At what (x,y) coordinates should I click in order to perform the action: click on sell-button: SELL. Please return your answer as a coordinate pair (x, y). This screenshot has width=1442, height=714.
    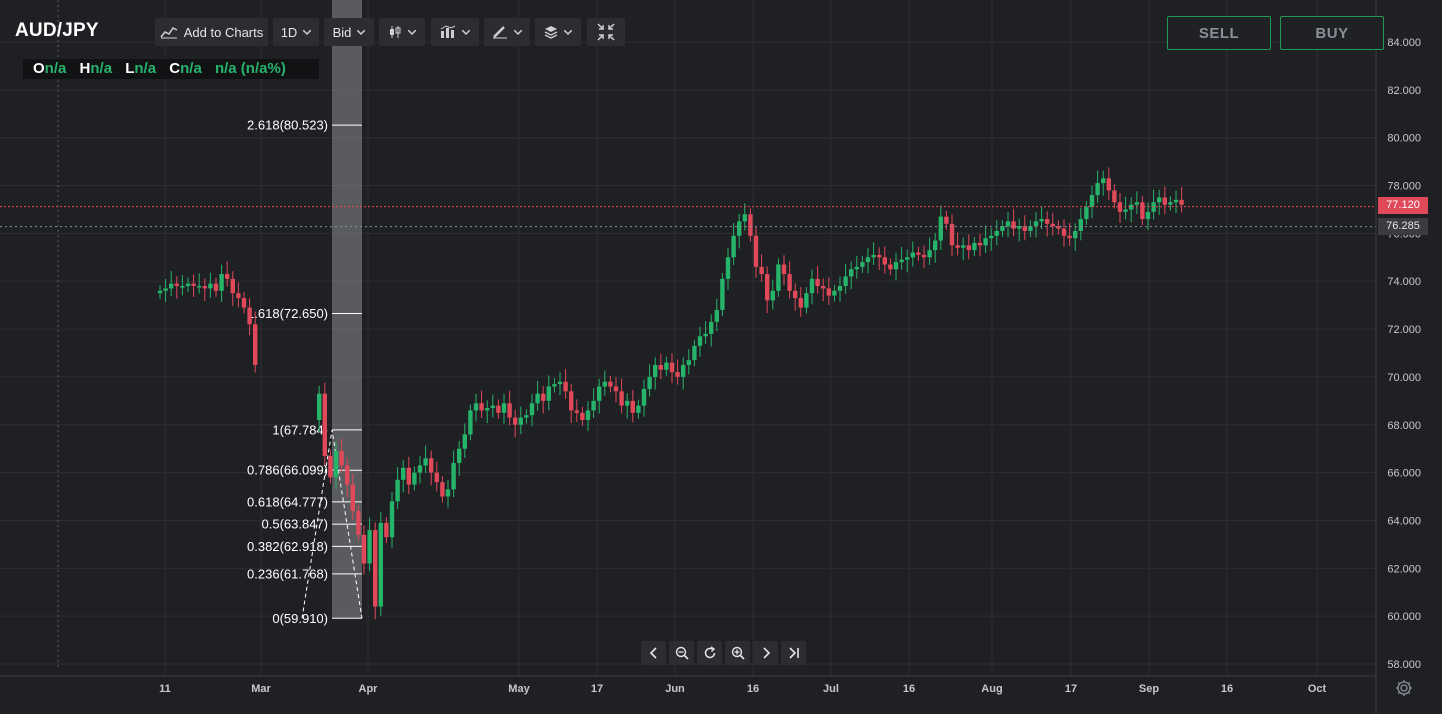
    Looking at the image, I should click on (1219, 33).